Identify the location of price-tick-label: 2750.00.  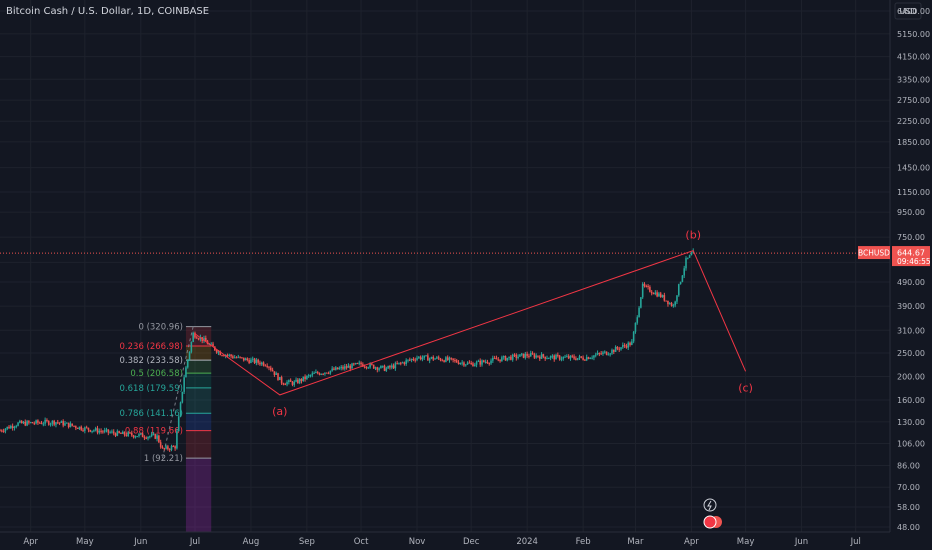
(913, 100).